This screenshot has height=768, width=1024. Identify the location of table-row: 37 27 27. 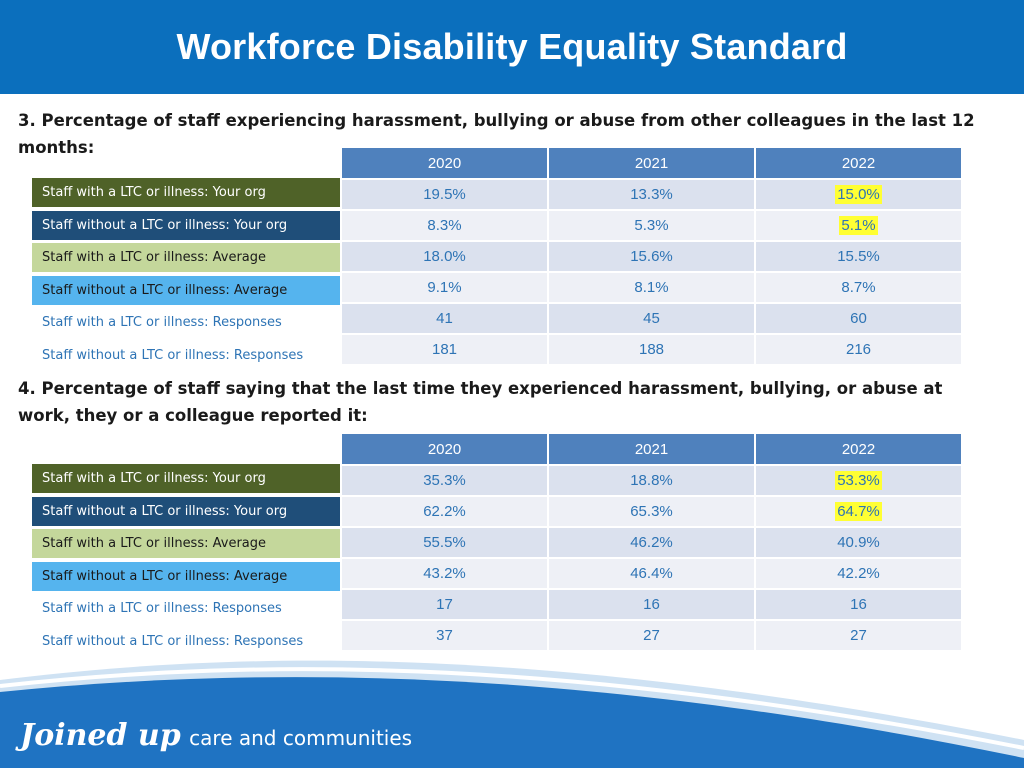
(651, 635).